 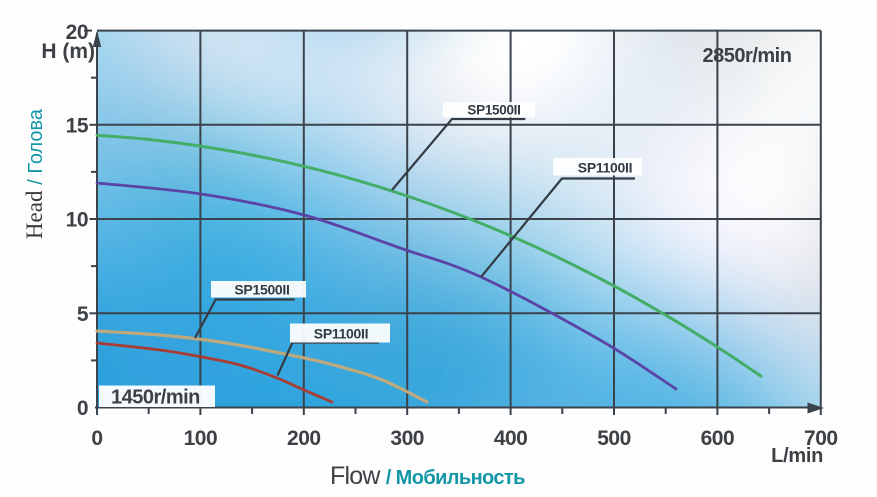 I want to click on svg-text: H (m), so click(x=68, y=51).